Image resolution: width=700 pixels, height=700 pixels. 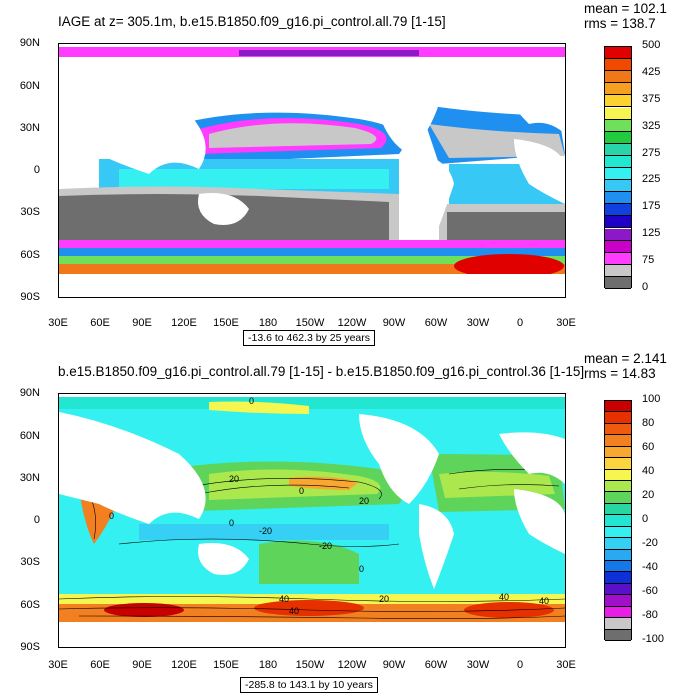 What do you see at coordinates (648, 423) in the screenshot?
I see `colorbar-label: 80` at bounding box center [648, 423].